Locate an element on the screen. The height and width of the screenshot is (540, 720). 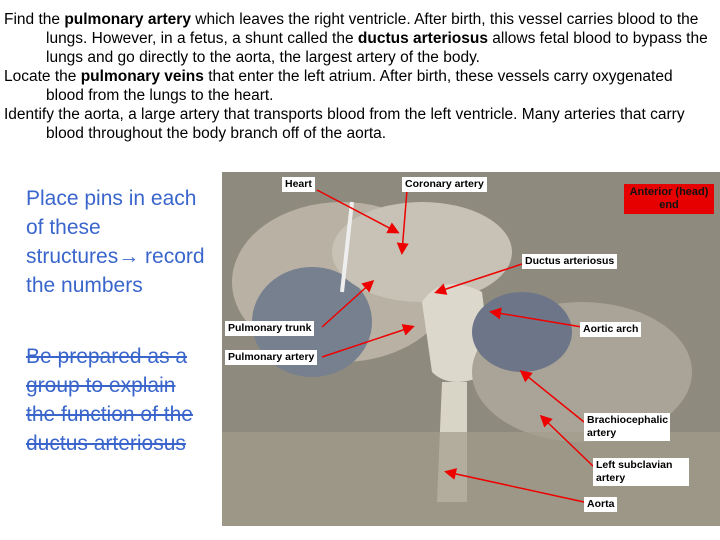
structure-label: Aorta is located at coordinates (601, 504).